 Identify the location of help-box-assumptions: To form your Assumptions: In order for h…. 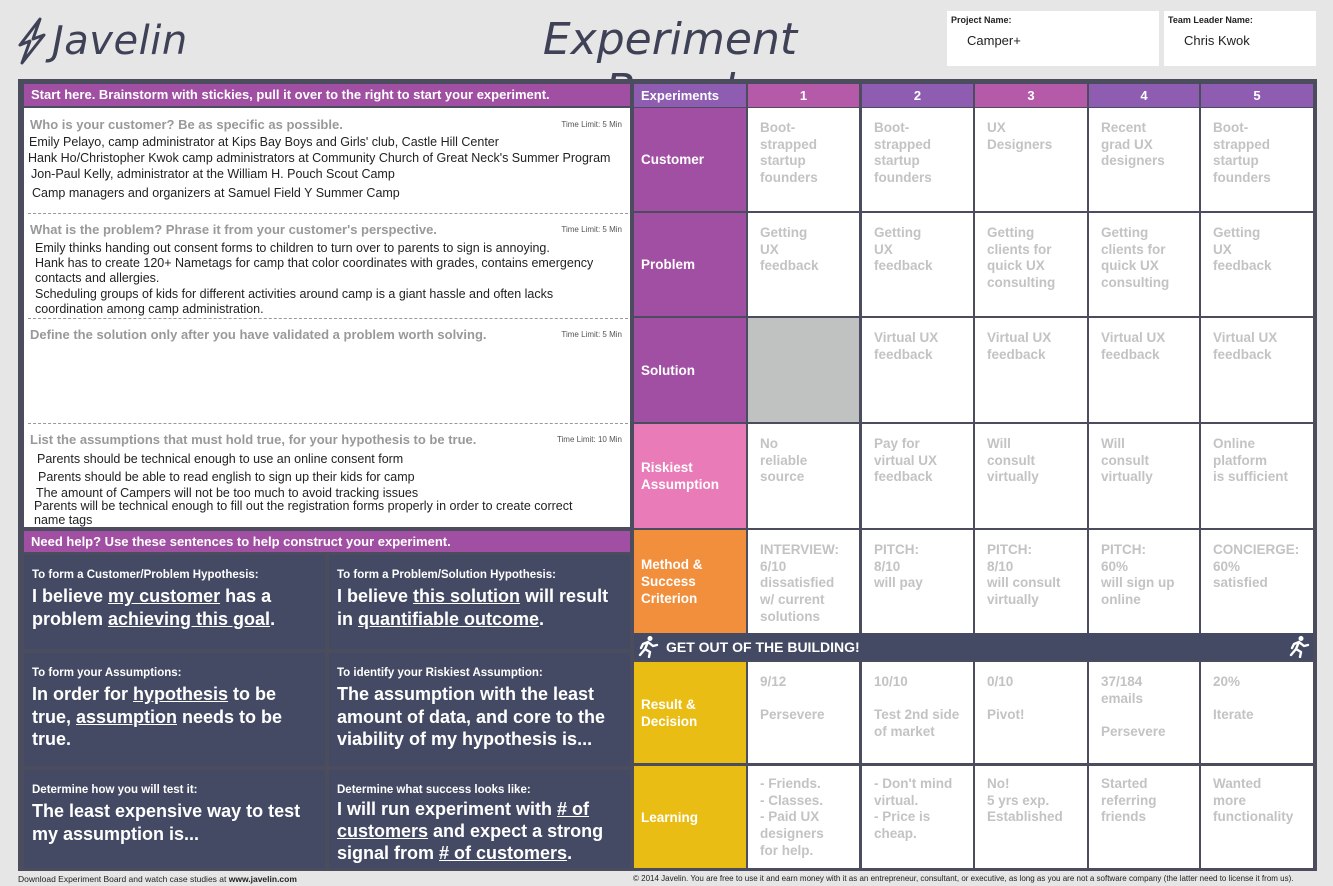
(174, 709).